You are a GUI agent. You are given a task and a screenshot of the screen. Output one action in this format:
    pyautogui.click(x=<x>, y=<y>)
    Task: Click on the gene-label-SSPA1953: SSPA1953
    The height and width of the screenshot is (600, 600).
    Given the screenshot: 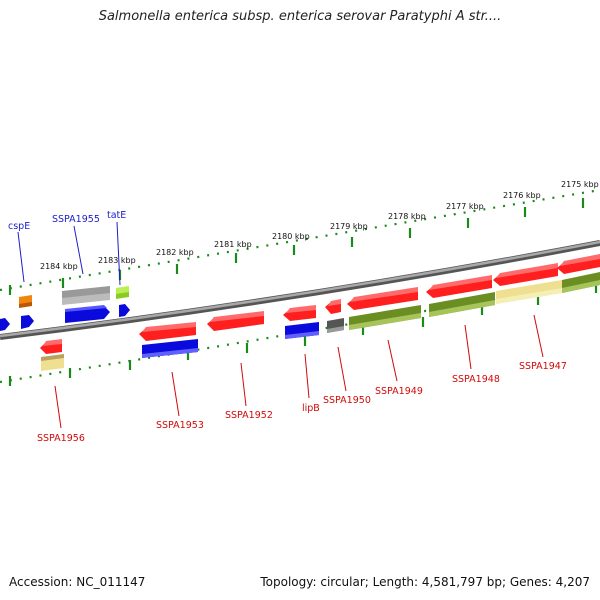 What is the action you would take?
    pyautogui.click(x=180, y=425)
    